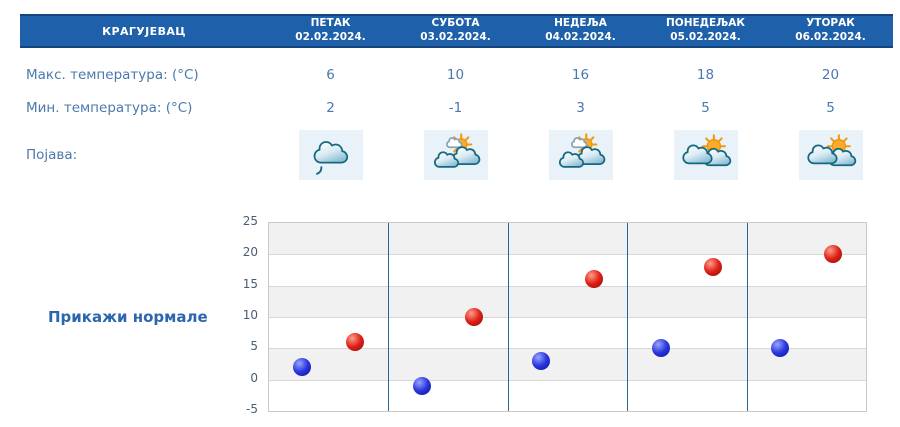 The width and height of the screenshot is (900, 427). Describe the element at coordinates (705, 75) in the screenshot. I see `max-temp-value-3: 18` at that location.